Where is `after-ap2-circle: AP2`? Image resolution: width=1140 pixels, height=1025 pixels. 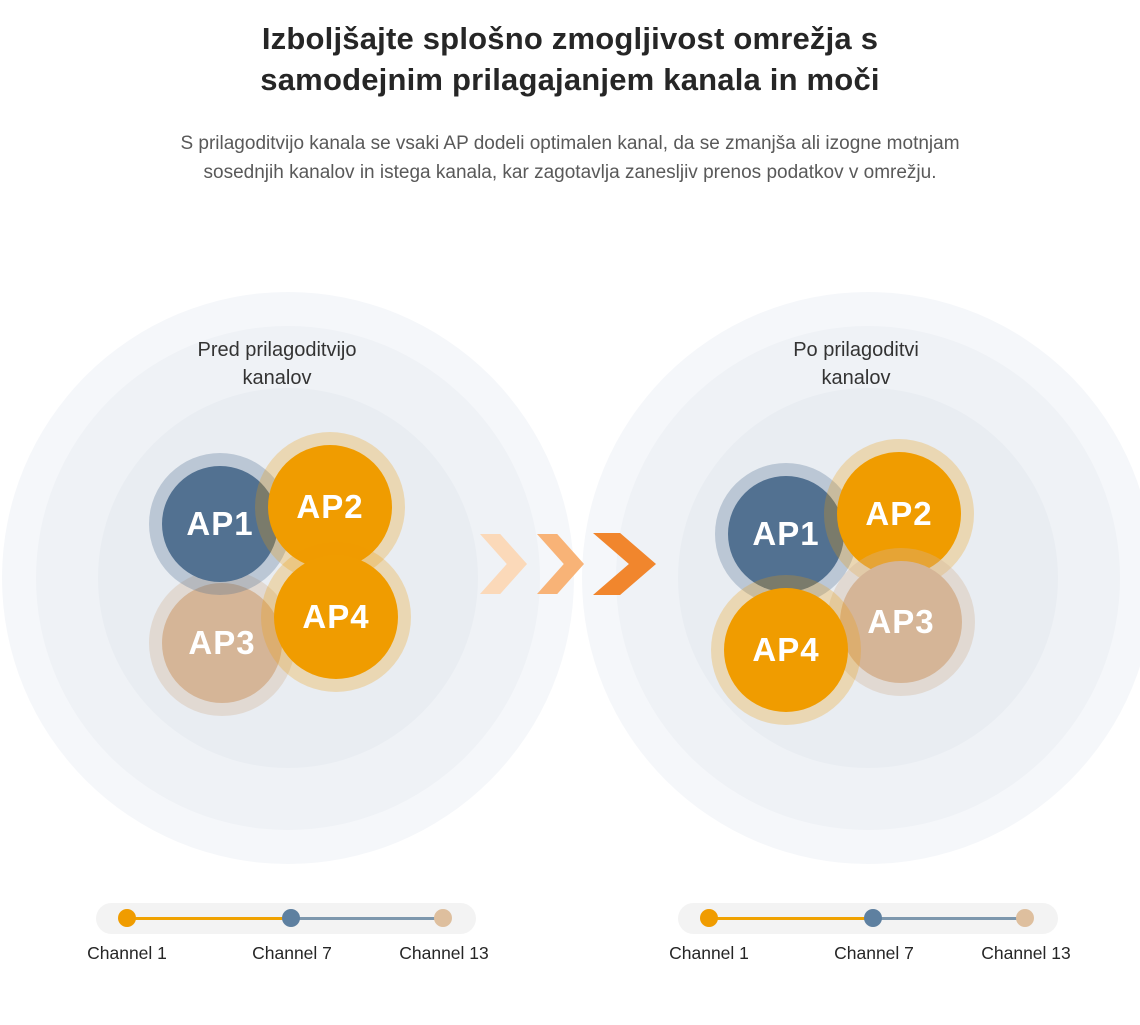
after-ap2-circle: AP2 is located at coordinates (899, 514).